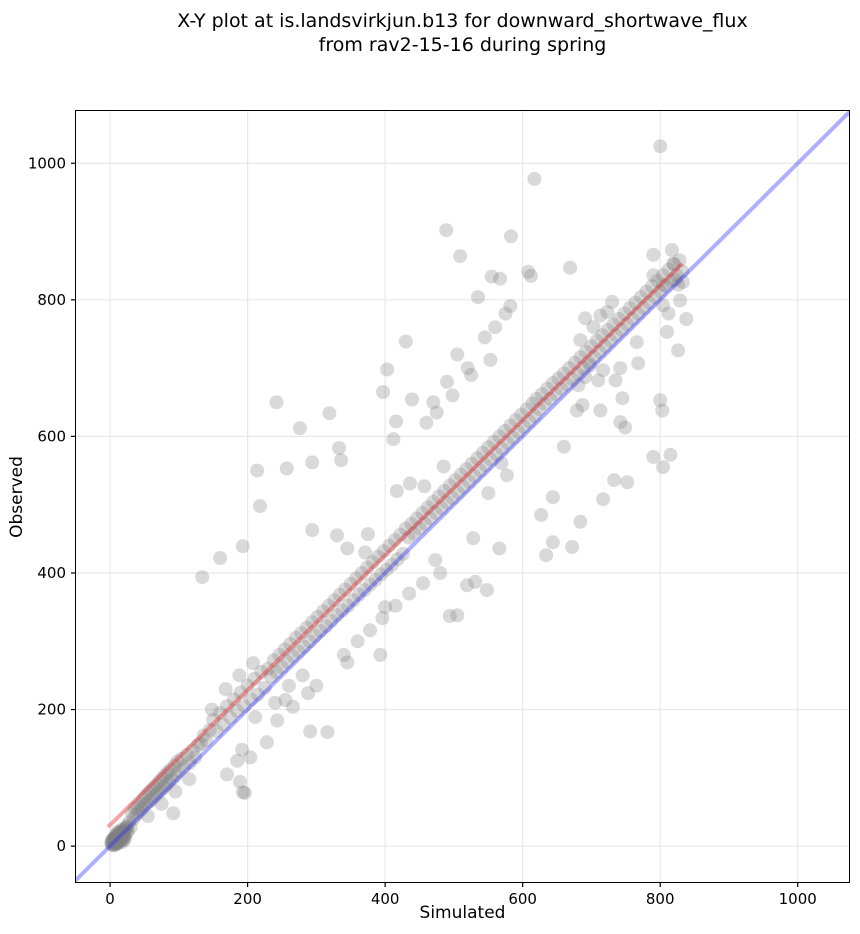 This screenshot has width=860, height=934. Describe the element at coordinates (51, 300) in the screenshot. I see `y-tick-label: 800` at that location.